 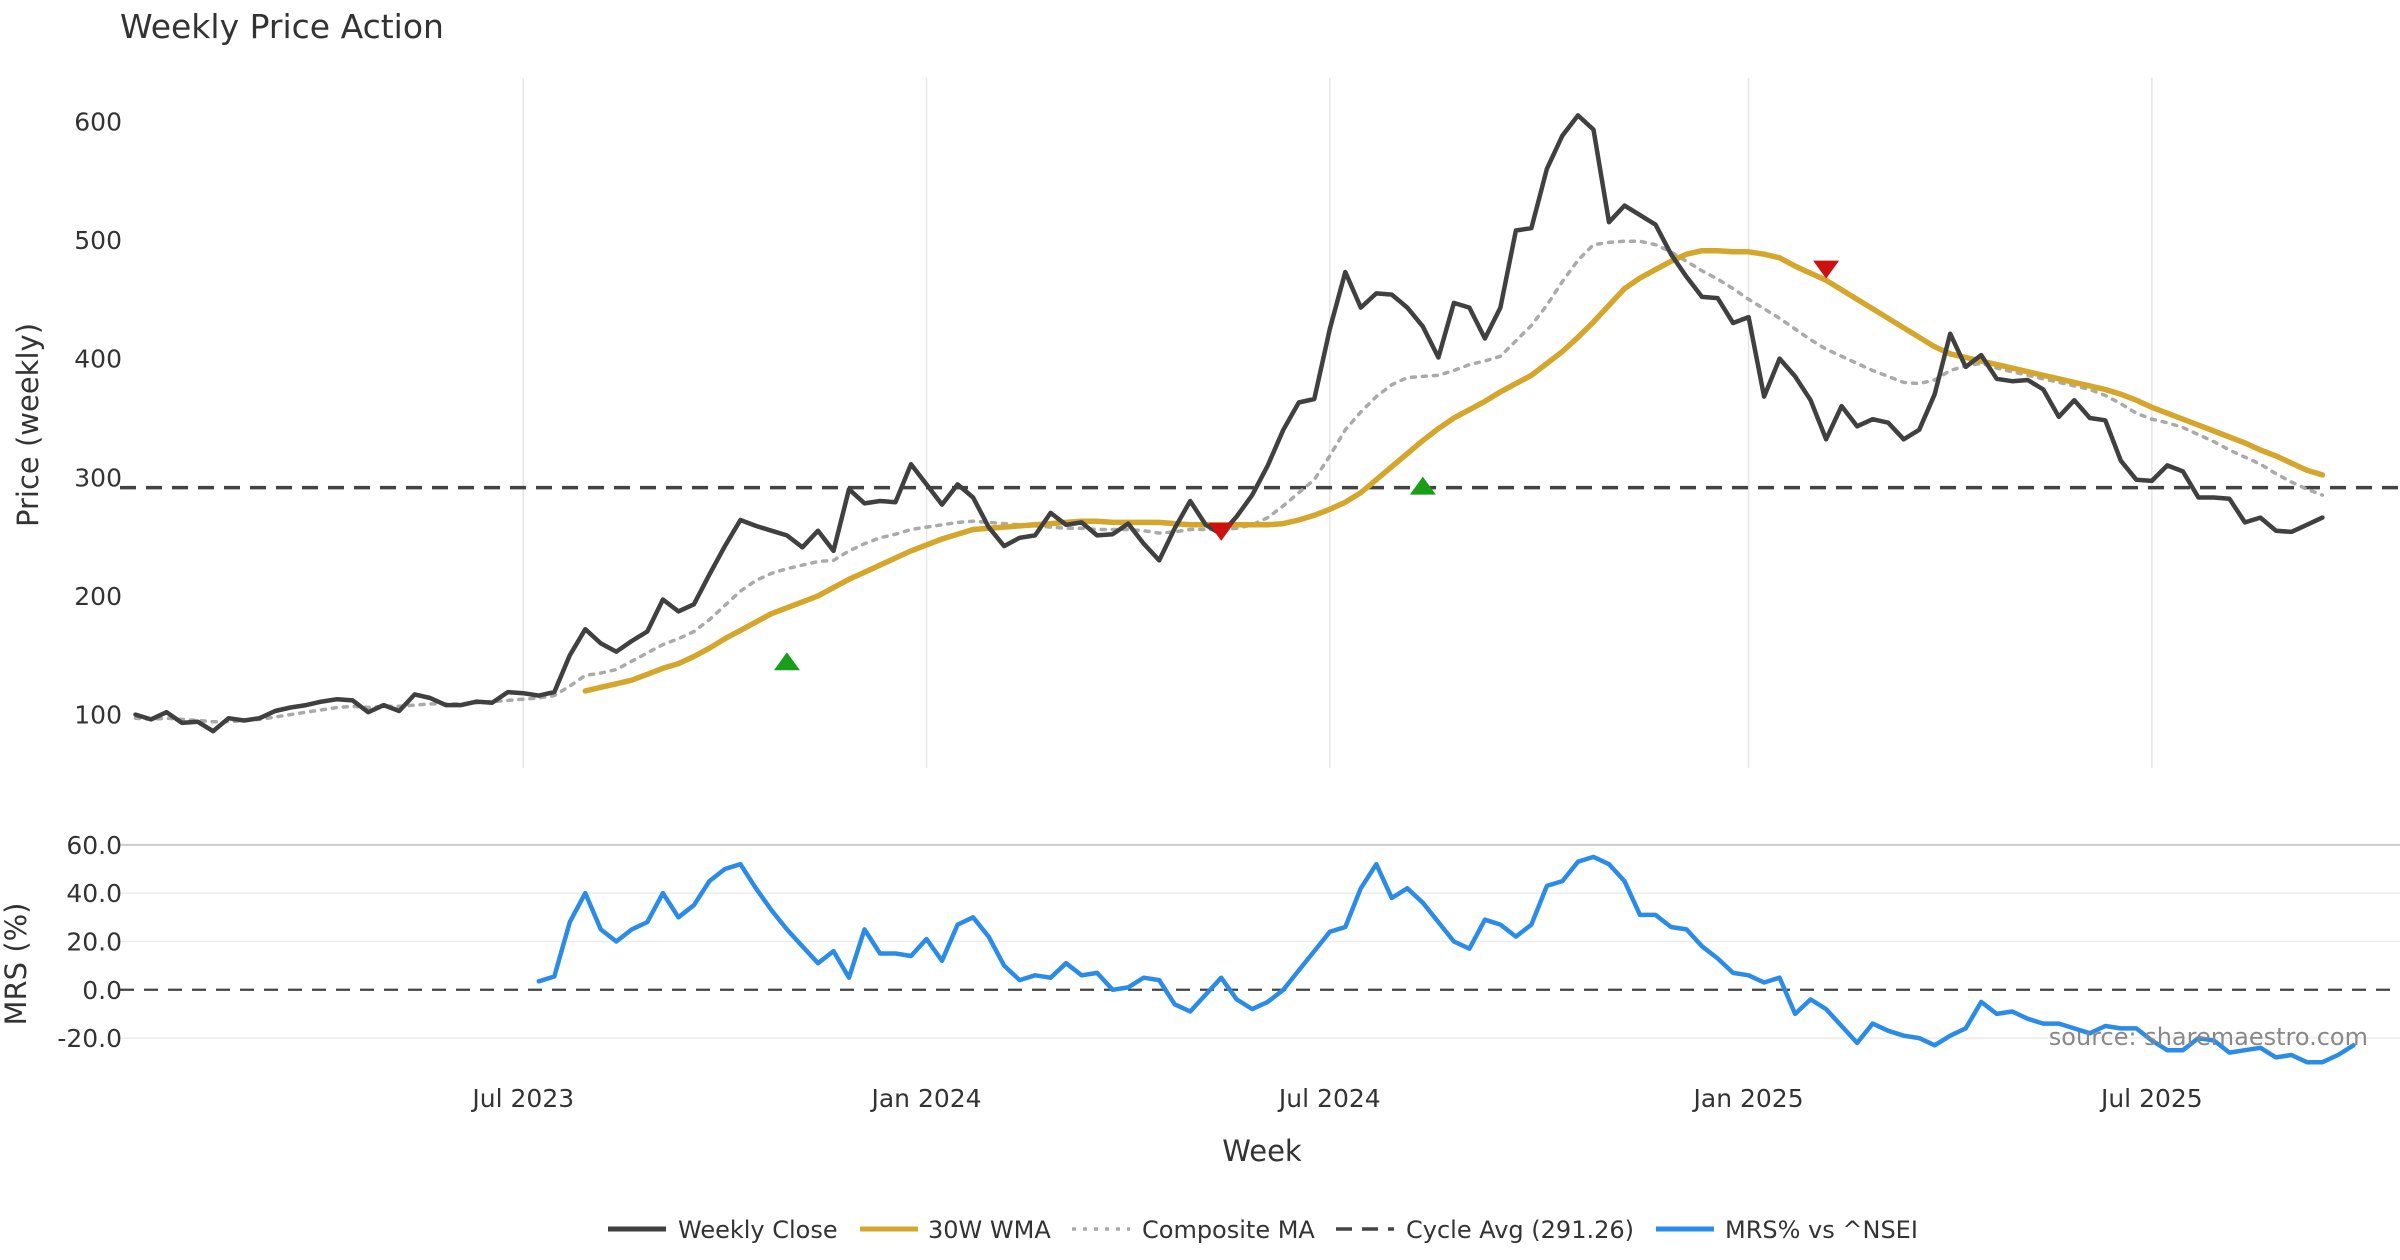 What do you see at coordinates (282, 26) in the screenshot?
I see `chart-title: Weekly Price Action` at bounding box center [282, 26].